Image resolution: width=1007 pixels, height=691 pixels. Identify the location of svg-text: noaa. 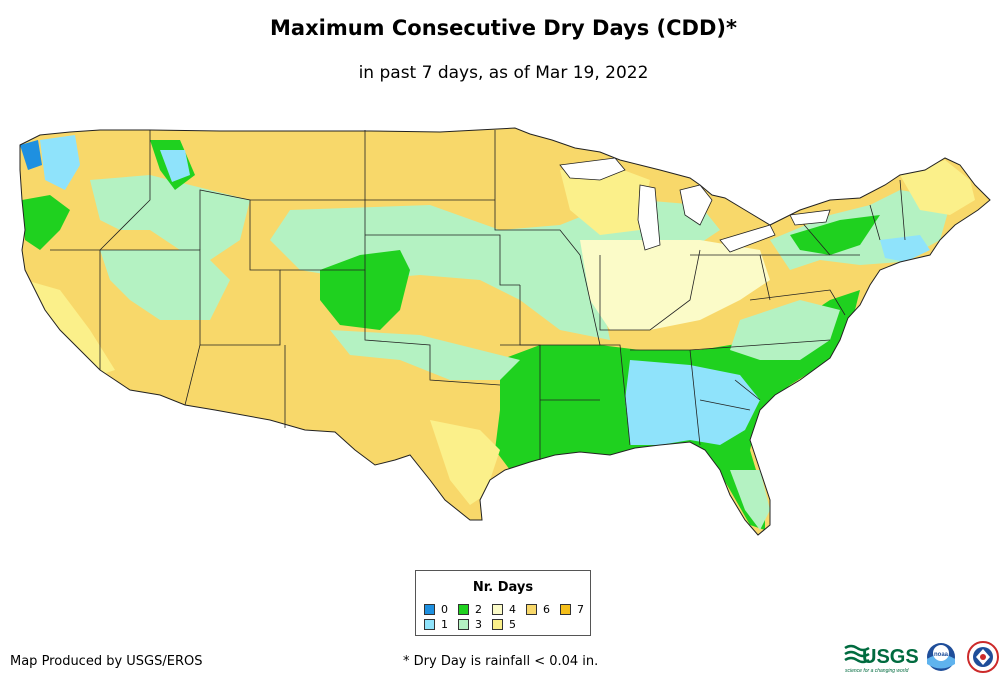
(941, 655).